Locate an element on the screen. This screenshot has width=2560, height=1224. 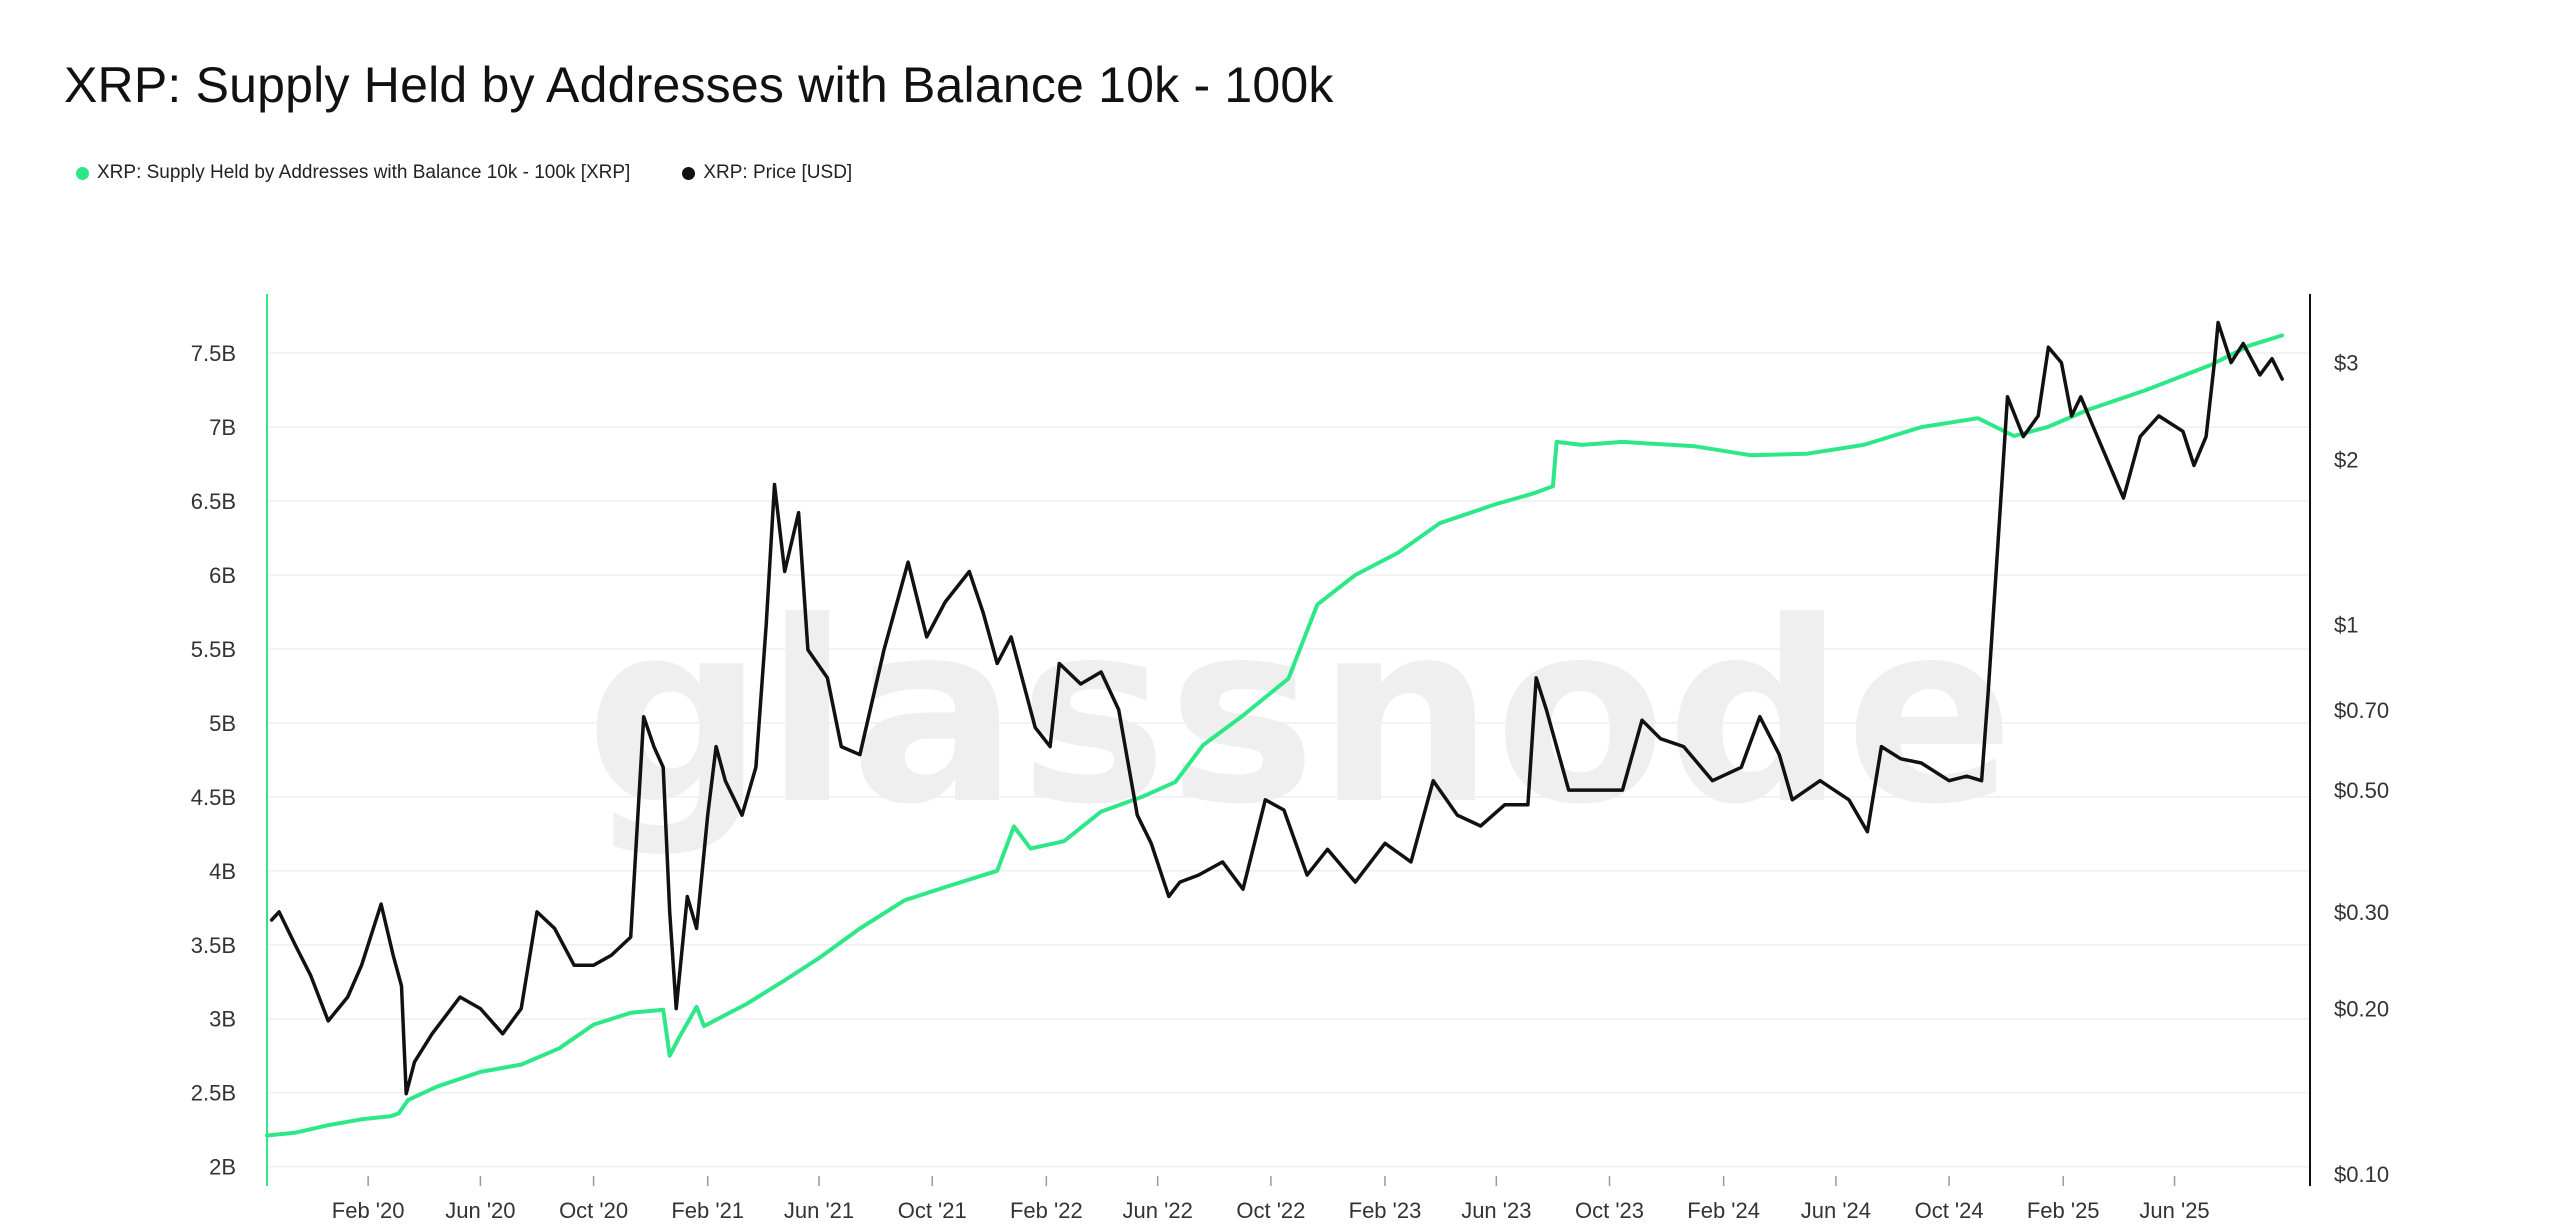
x-tick-label: Oct '24 is located at coordinates (1949, 1210).